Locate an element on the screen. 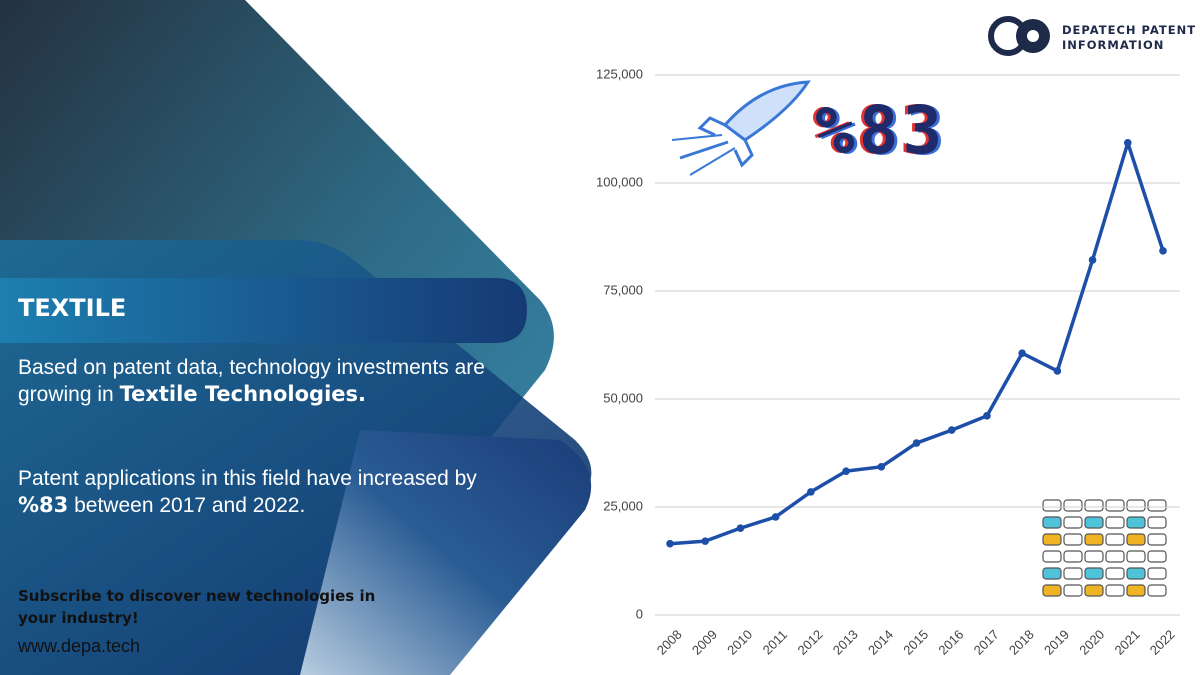  x-tick-label: 2009 is located at coordinates (704, 642).